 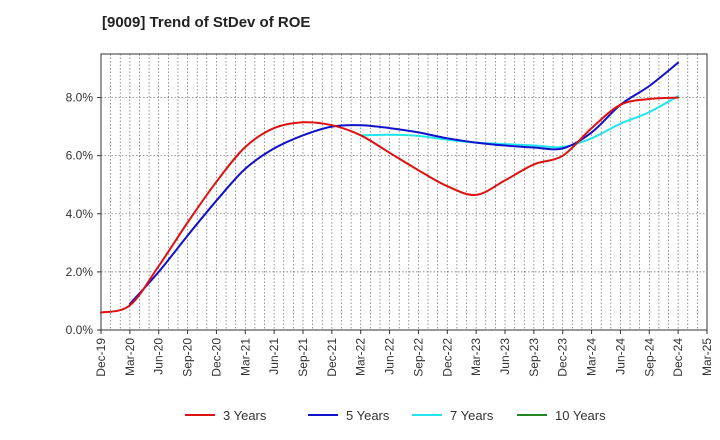 What do you see at coordinates (563, 357) in the screenshot?
I see `x-tick-label: Dec-23` at bounding box center [563, 357].